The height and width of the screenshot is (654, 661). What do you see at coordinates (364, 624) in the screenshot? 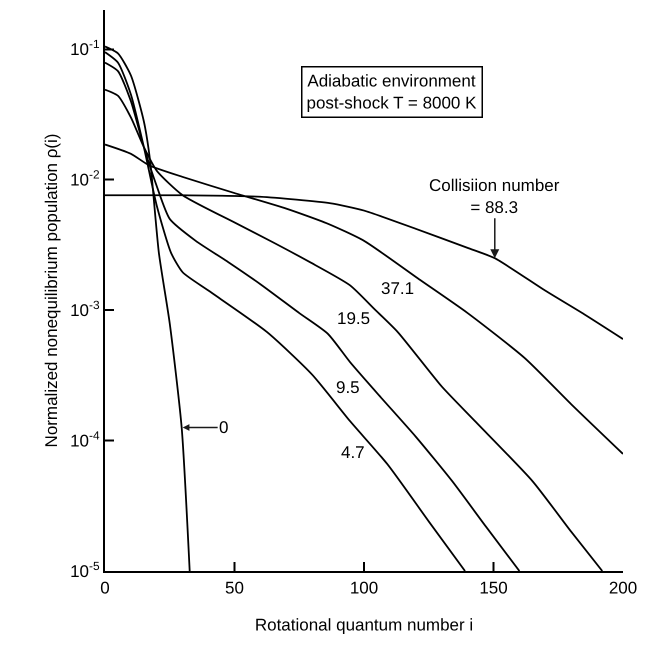
I see `x-axis-title: Rotational quantum number i` at bounding box center [364, 624].